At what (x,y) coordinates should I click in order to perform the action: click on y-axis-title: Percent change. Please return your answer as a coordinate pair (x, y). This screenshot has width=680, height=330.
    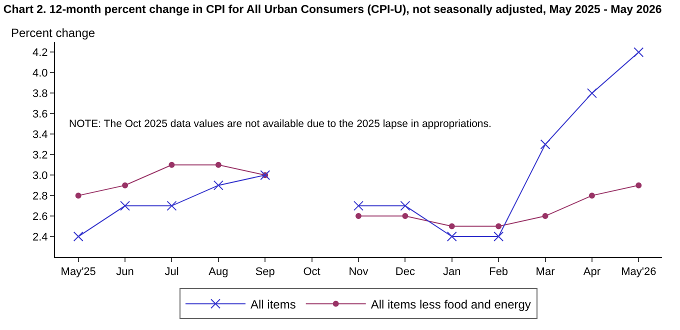
    Looking at the image, I should click on (53, 33).